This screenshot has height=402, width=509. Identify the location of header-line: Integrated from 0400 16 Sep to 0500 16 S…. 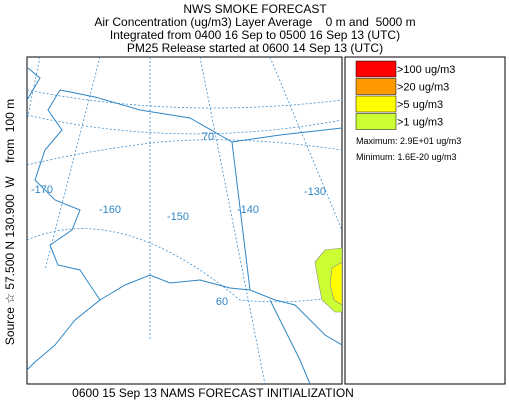
(255, 35).